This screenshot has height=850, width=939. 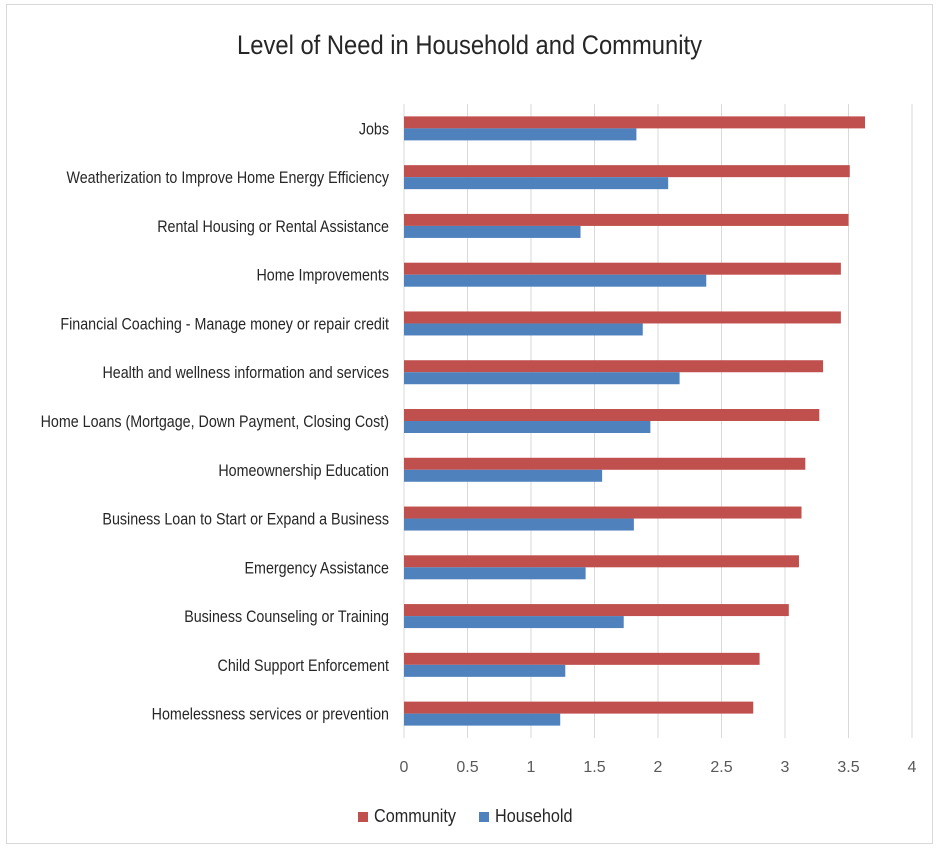 What do you see at coordinates (322, 275) in the screenshot?
I see `category-label: Home Improvements` at bounding box center [322, 275].